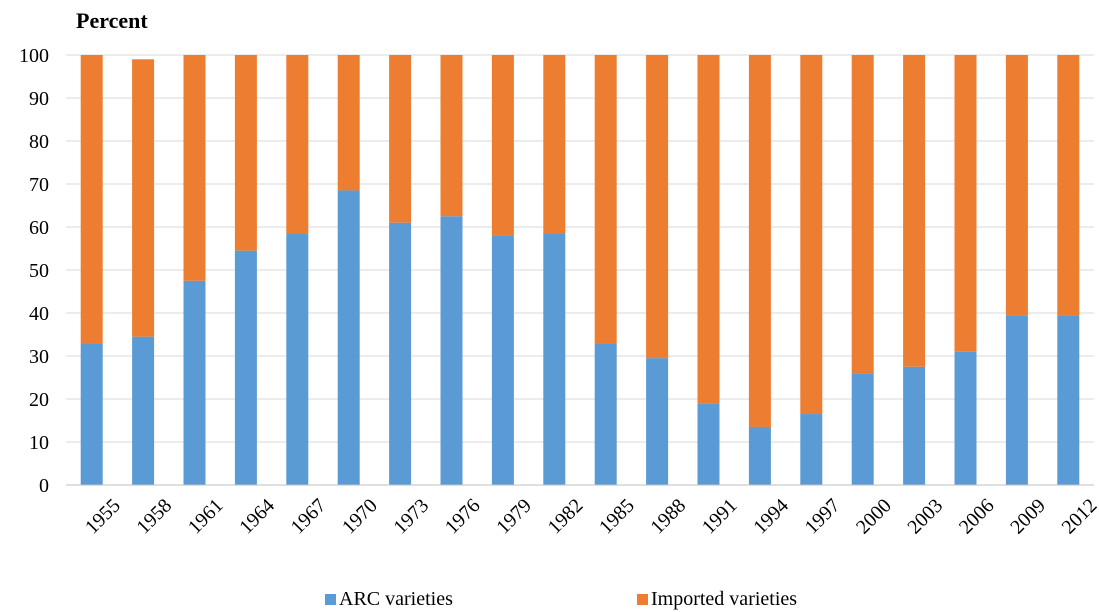 This screenshot has height=612, width=1099. I want to click on x-tick-label: 1991, so click(720, 517).